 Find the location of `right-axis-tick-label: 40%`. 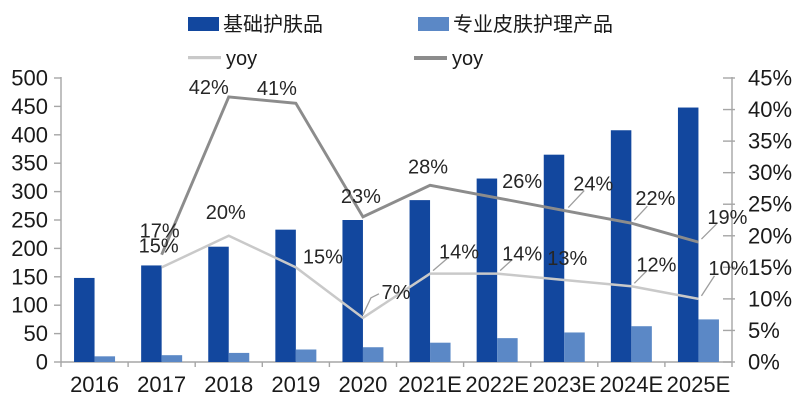

right-axis-tick-label: 40% is located at coordinates (770, 109).